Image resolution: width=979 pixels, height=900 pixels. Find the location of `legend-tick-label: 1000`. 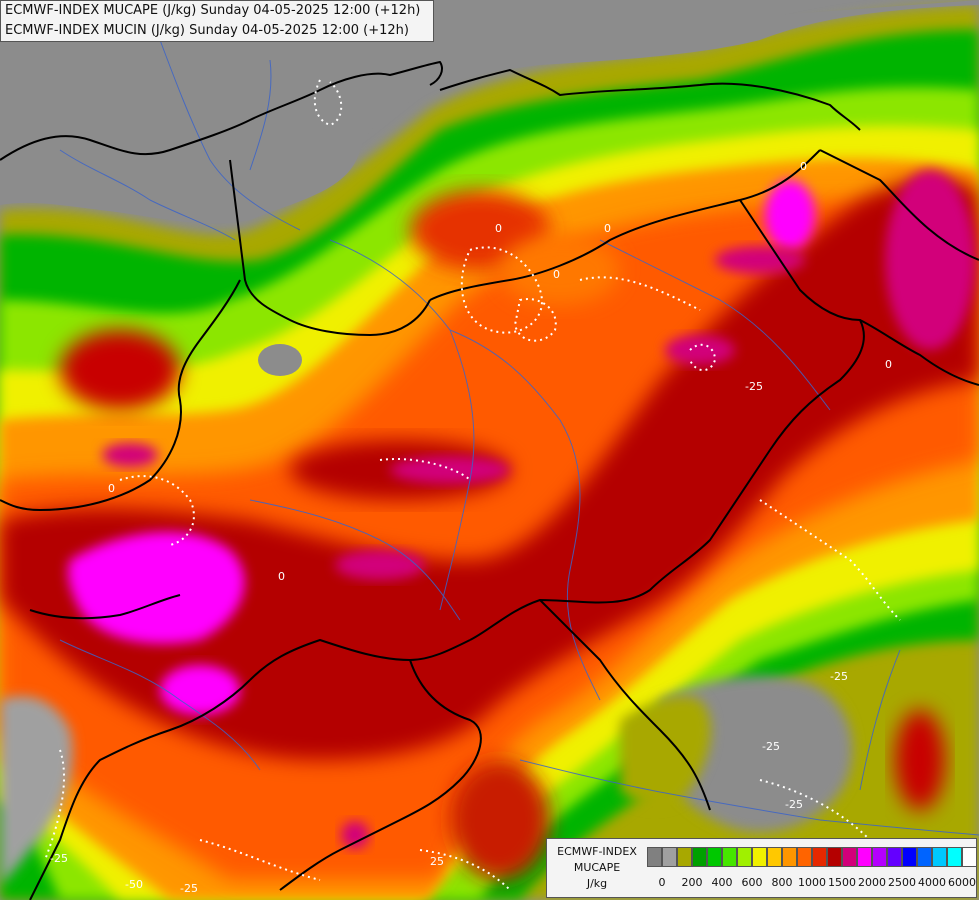

legend-tick-label: 1000 is located at coordinates (812, 882).